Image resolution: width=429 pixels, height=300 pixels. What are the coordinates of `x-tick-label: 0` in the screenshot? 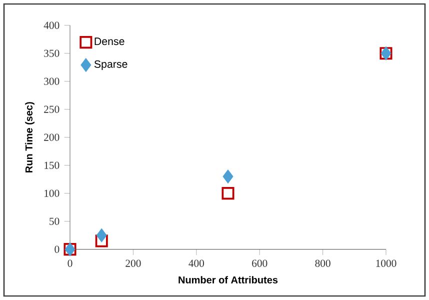 It's located at (70, 263).